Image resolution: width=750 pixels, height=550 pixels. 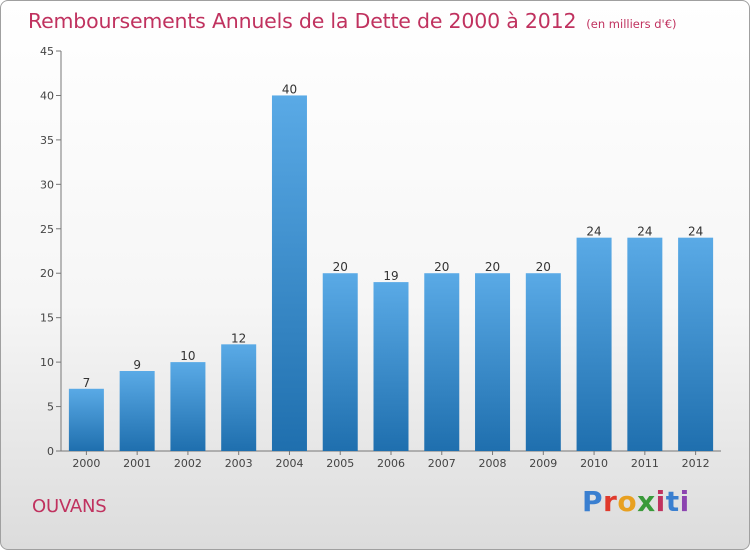 What do you see at coordinates (493, 362) in the screenshot?
I see `bar-2008` at bounding box center [493, 362].